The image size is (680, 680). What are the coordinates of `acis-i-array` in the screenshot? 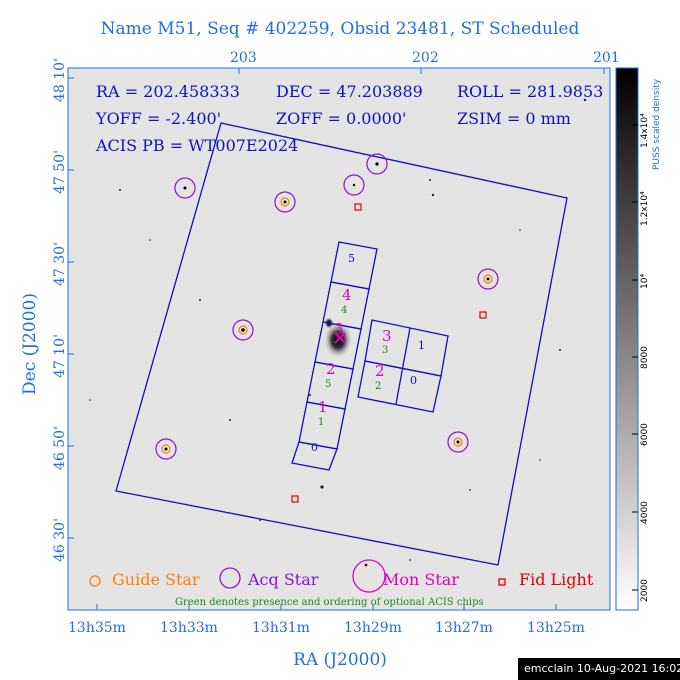 It's located at (403, 366).